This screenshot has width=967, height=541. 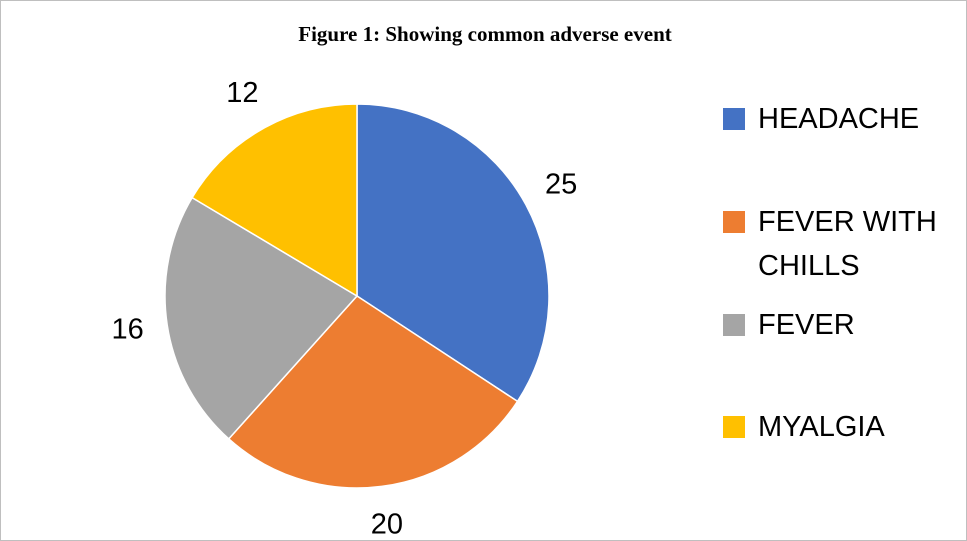 I want to click on legend-item: FEVER WITH CHILLS, so click(x=840, y=246).